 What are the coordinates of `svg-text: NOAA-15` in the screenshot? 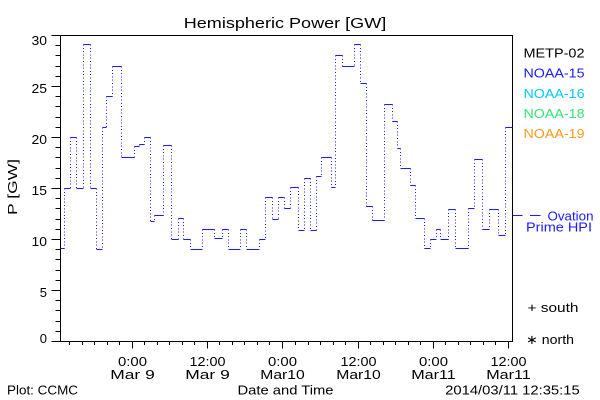 It's located at (554, 73).